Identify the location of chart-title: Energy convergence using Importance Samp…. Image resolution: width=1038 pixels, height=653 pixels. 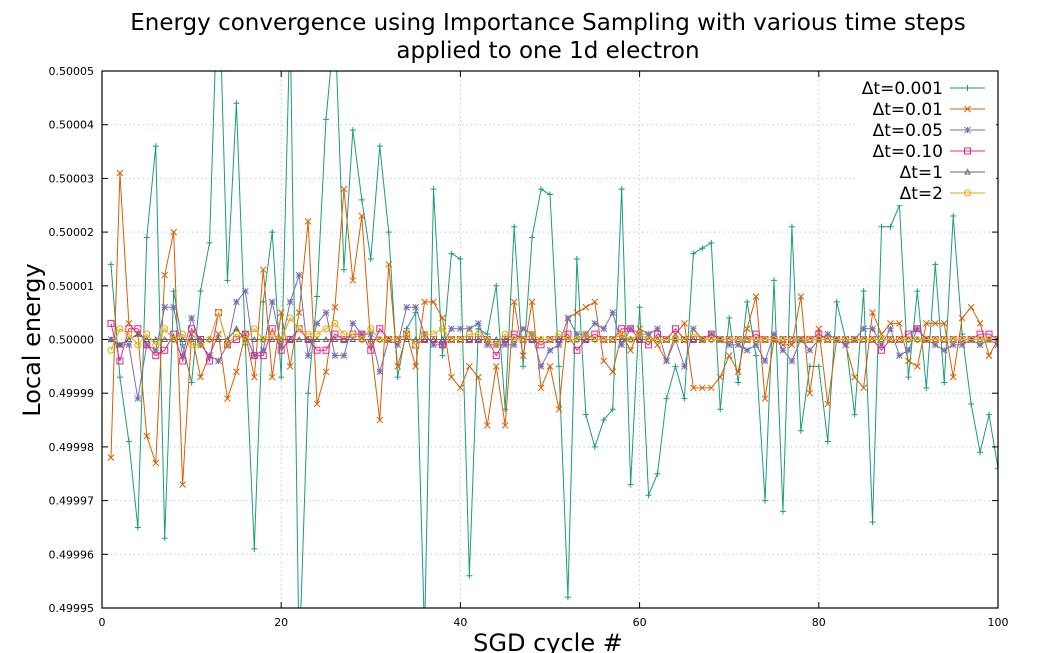
(548, 23).